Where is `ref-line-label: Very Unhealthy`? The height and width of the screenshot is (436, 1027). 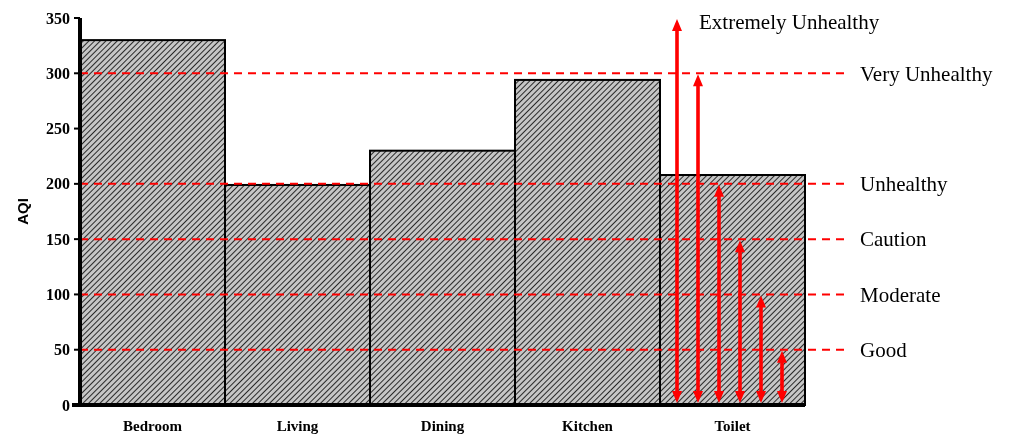 ref-line-label: Very Unhealthy is located at coordinates (926, 73).